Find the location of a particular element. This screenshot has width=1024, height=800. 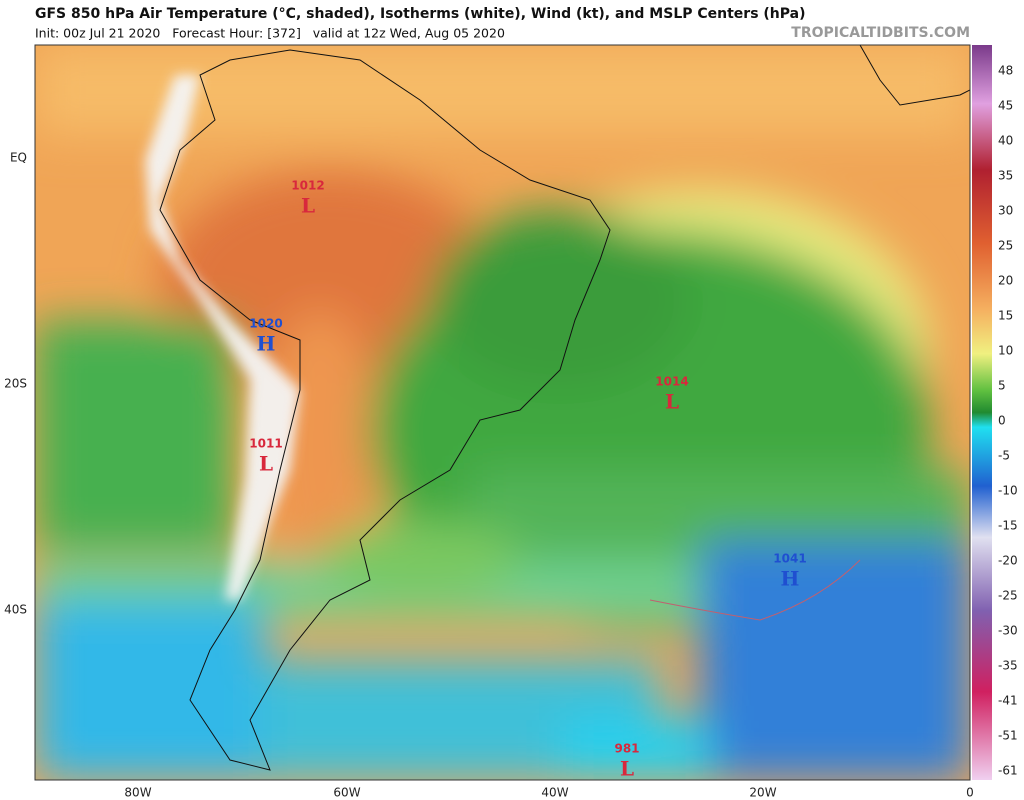

lon-label: 80W is located at coordinates (137, 793).